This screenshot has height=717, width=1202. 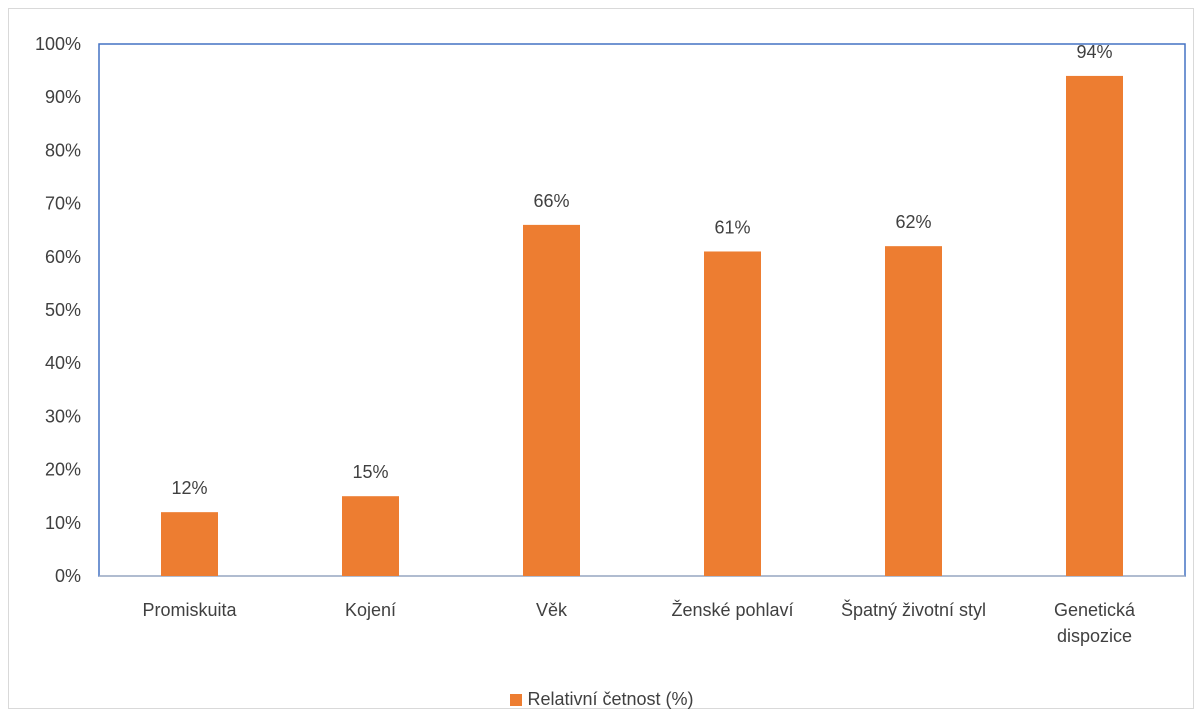 I want to click on y-tick-label: 70%, so click(x=63, y=204).